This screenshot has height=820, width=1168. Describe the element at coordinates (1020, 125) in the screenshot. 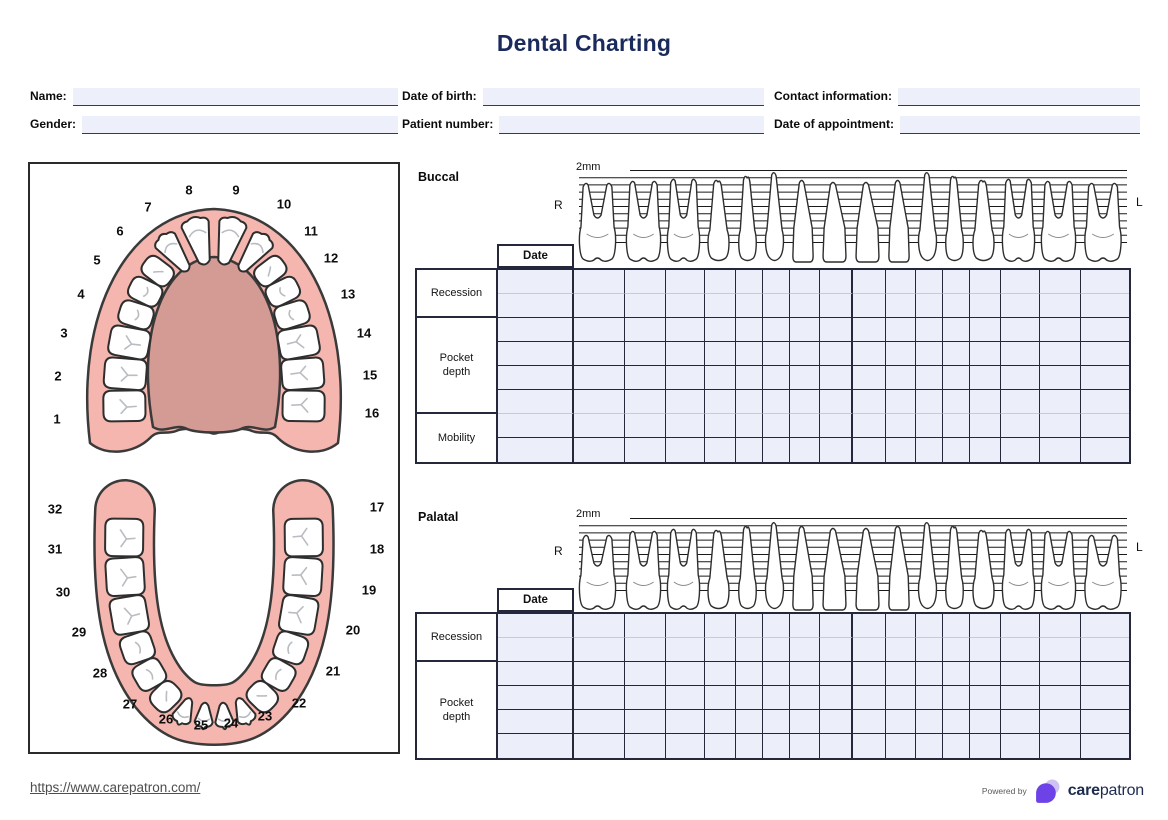

I see `date-of-appointment-input` at that location.